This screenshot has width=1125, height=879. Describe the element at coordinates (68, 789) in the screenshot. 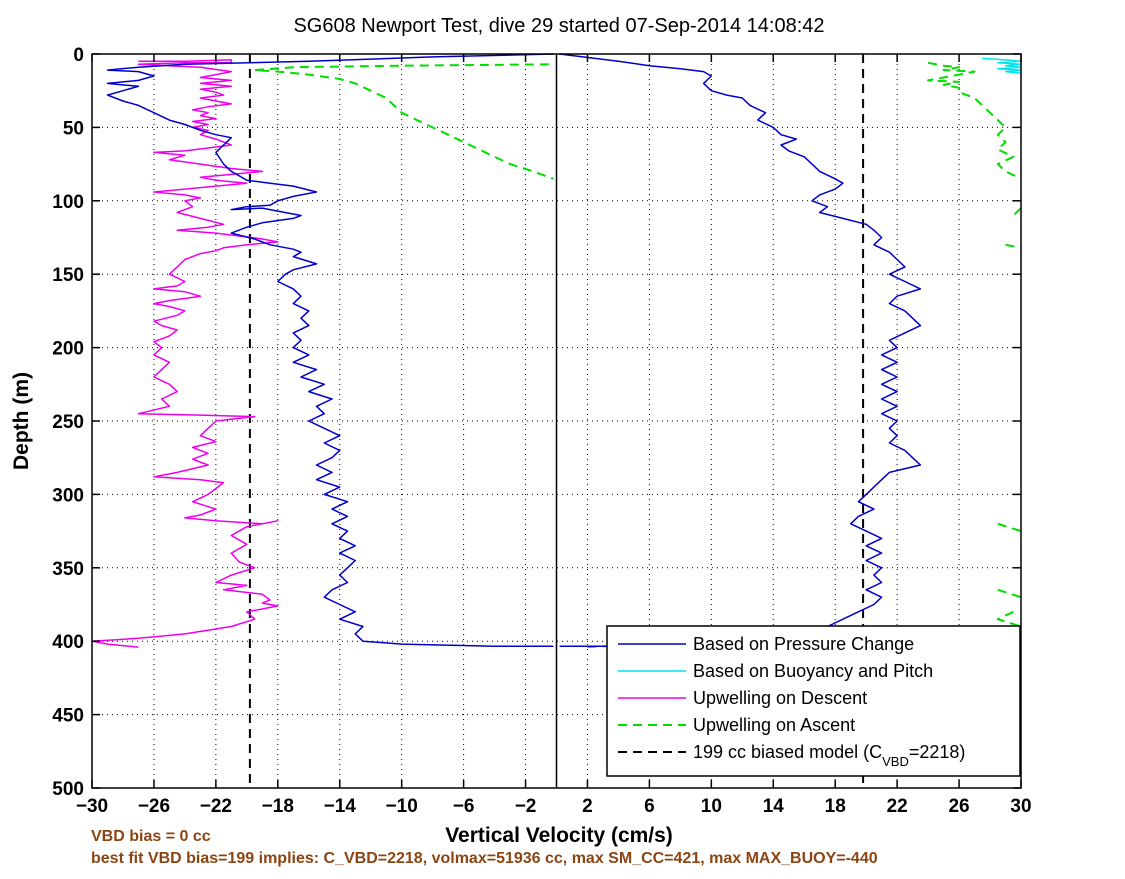

I see `y-tick-label: 500` at that location.